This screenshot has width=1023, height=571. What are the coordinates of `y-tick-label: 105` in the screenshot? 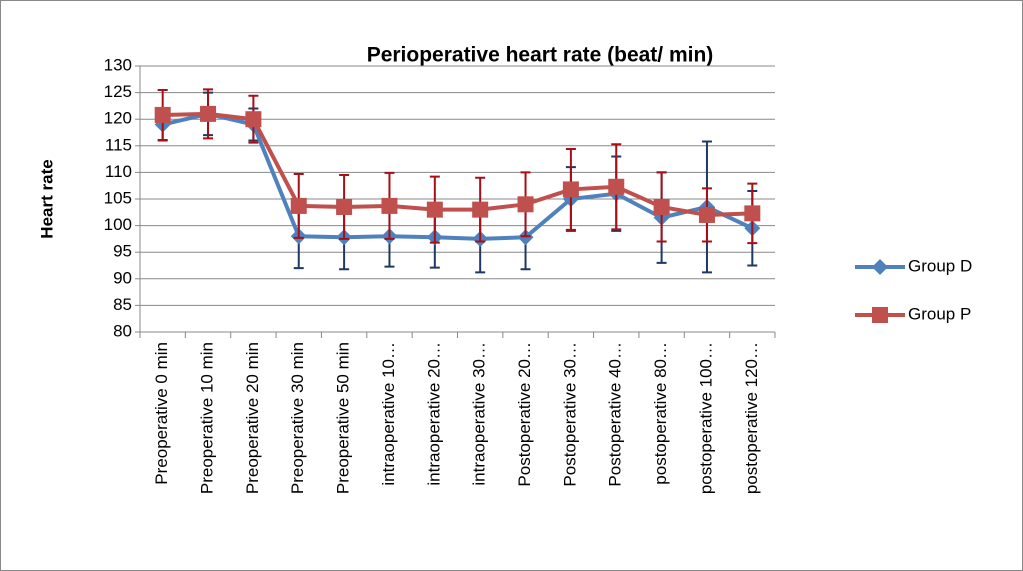 It's located at (118, 197).